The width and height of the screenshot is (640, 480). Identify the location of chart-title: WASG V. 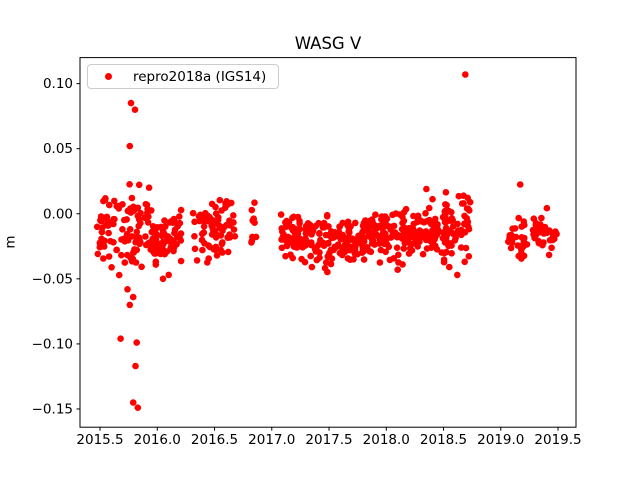
(328, 43).